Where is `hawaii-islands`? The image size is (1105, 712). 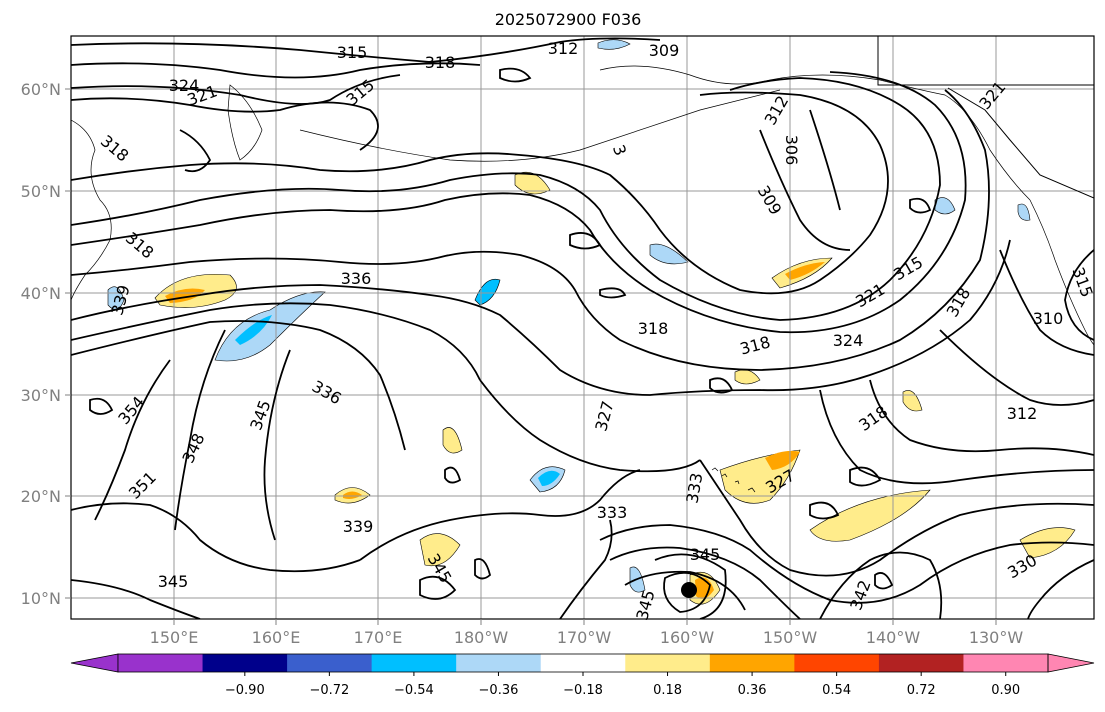 hawaii-islands is located at coordinates (733, 480).